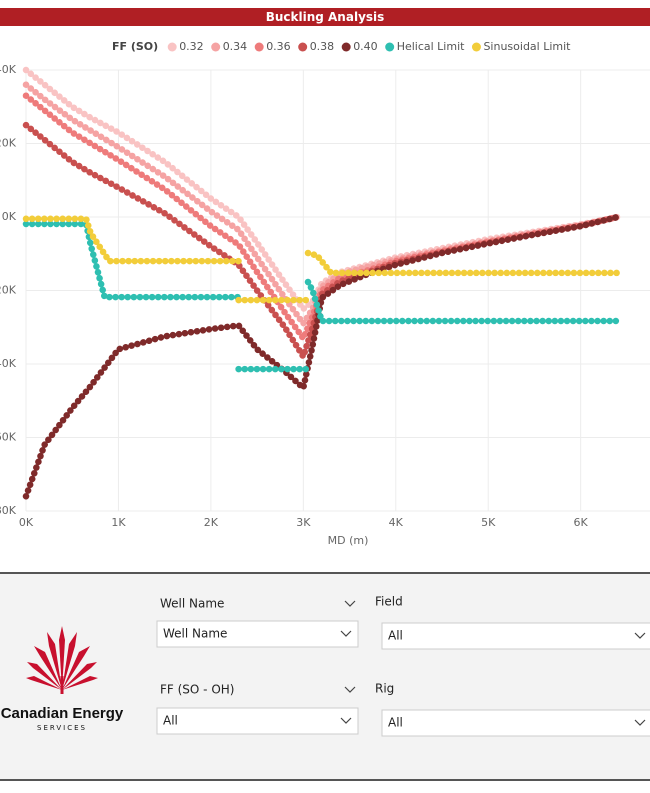  Describe the element at coordinates (9, 216) in the screenshot. I see `y-tick-label: 0K` at that location.